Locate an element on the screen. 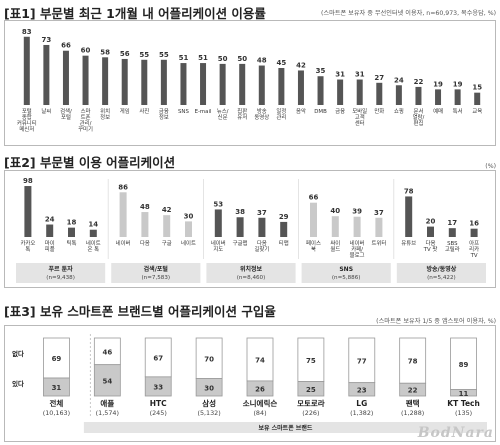  chart2-value-label: 16 is located at coordinates (474, 224).